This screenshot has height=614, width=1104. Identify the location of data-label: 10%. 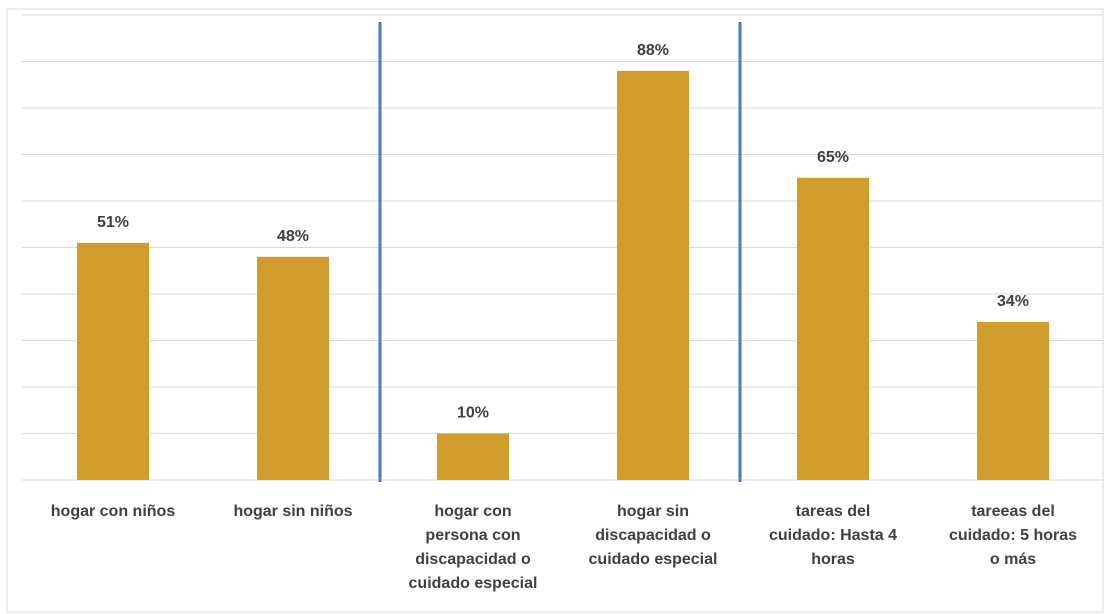
(473, 413).